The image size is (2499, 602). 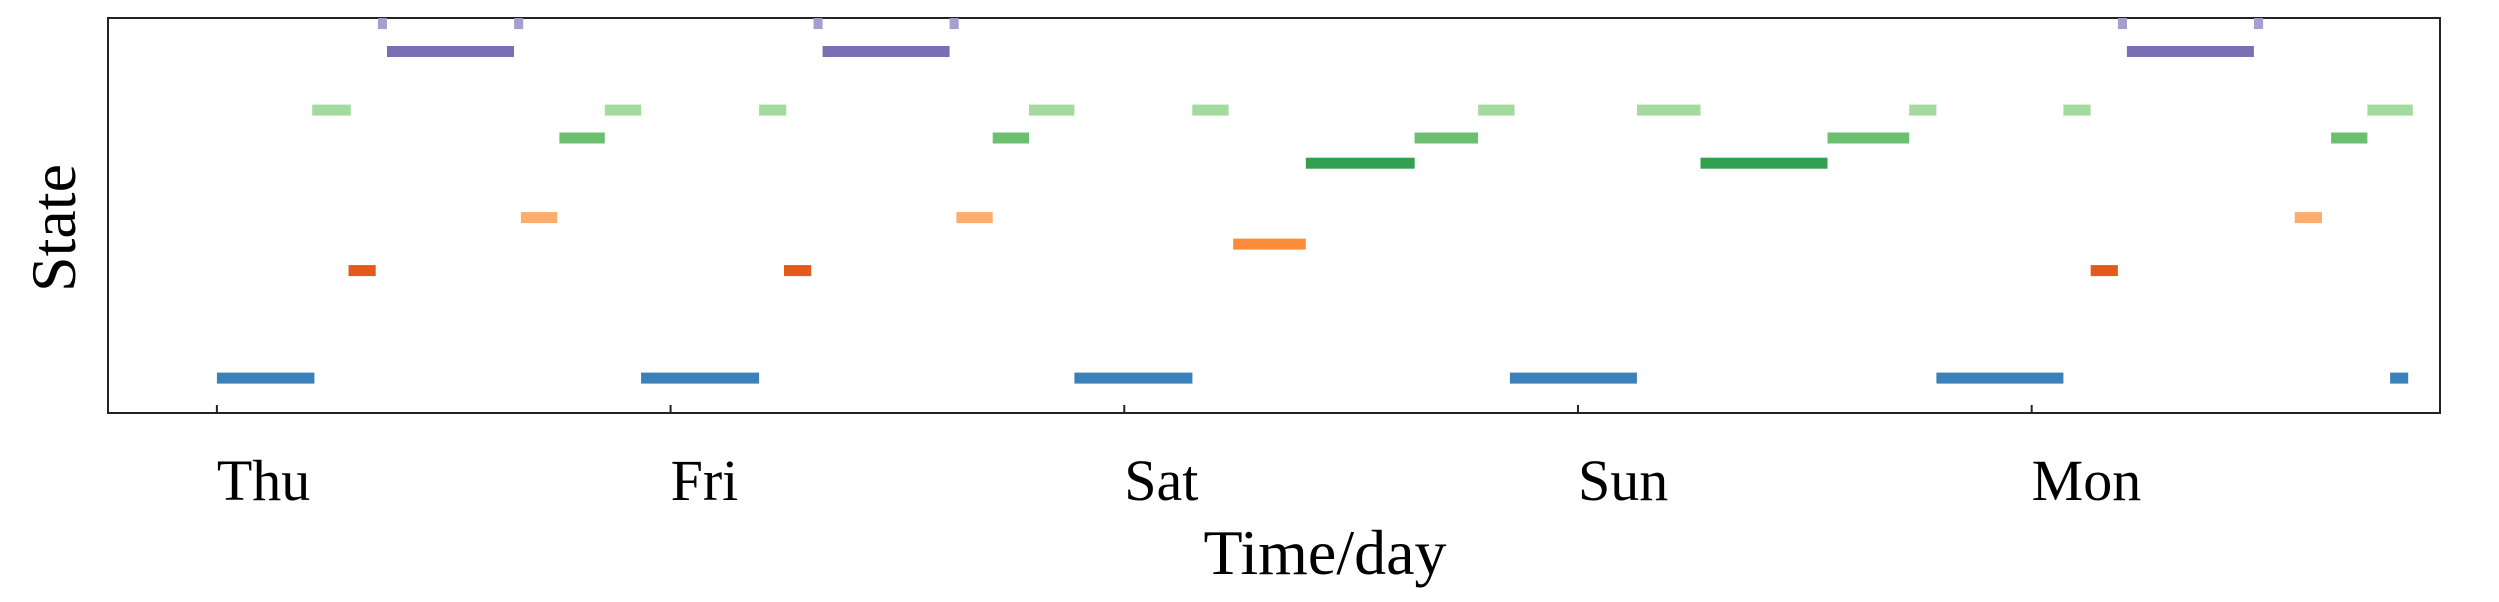 I want to click on x-tick-label-thu: Thu, so click(x=263, y=480).